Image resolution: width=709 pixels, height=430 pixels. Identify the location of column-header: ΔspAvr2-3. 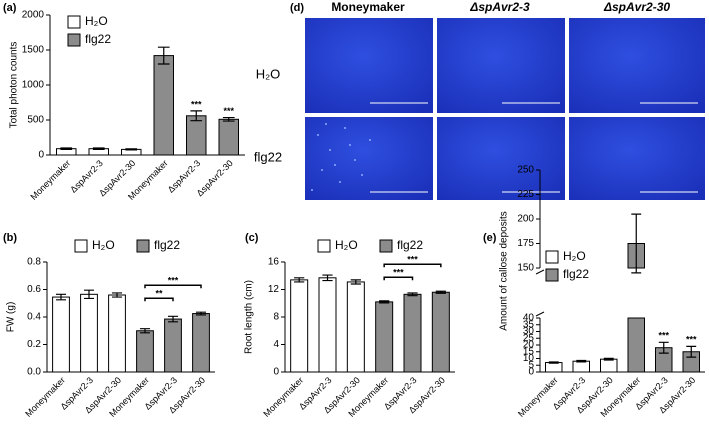
(499, 7).